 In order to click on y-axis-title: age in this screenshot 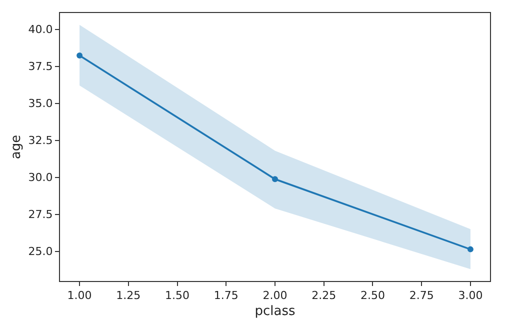, I will do `click(16, 147)`.